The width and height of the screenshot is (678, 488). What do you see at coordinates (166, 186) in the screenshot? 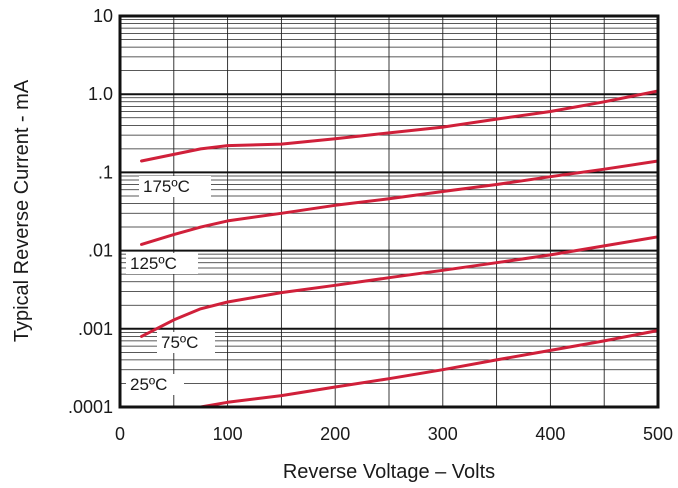
I see `curve-label: 175ºC` at bounding box center [166, 186].